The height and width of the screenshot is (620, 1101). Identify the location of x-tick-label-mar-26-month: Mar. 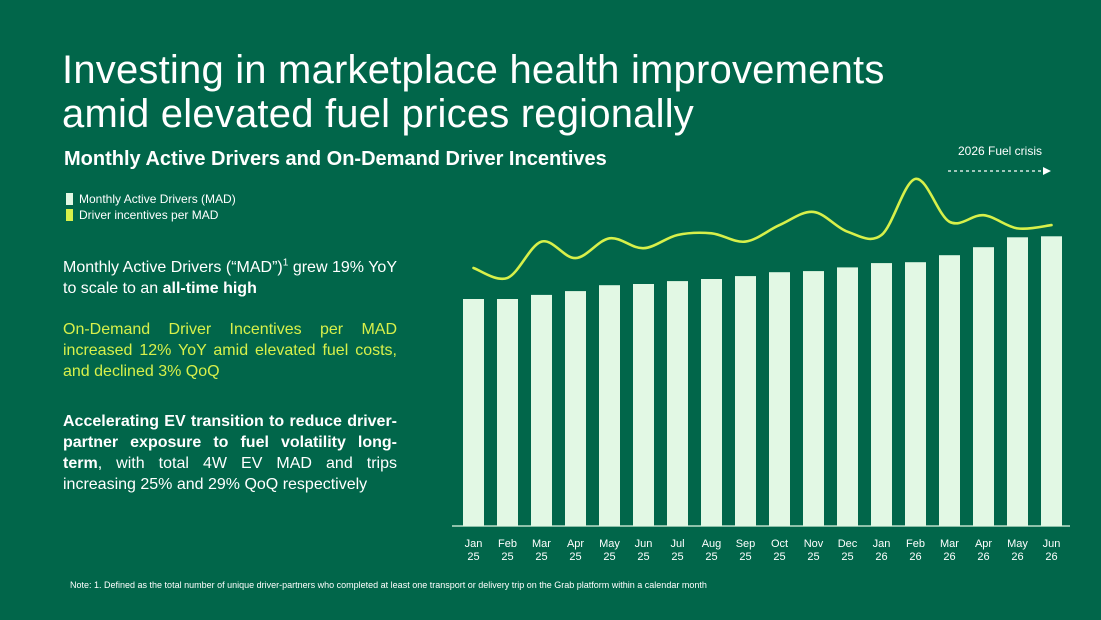
(949, 544).